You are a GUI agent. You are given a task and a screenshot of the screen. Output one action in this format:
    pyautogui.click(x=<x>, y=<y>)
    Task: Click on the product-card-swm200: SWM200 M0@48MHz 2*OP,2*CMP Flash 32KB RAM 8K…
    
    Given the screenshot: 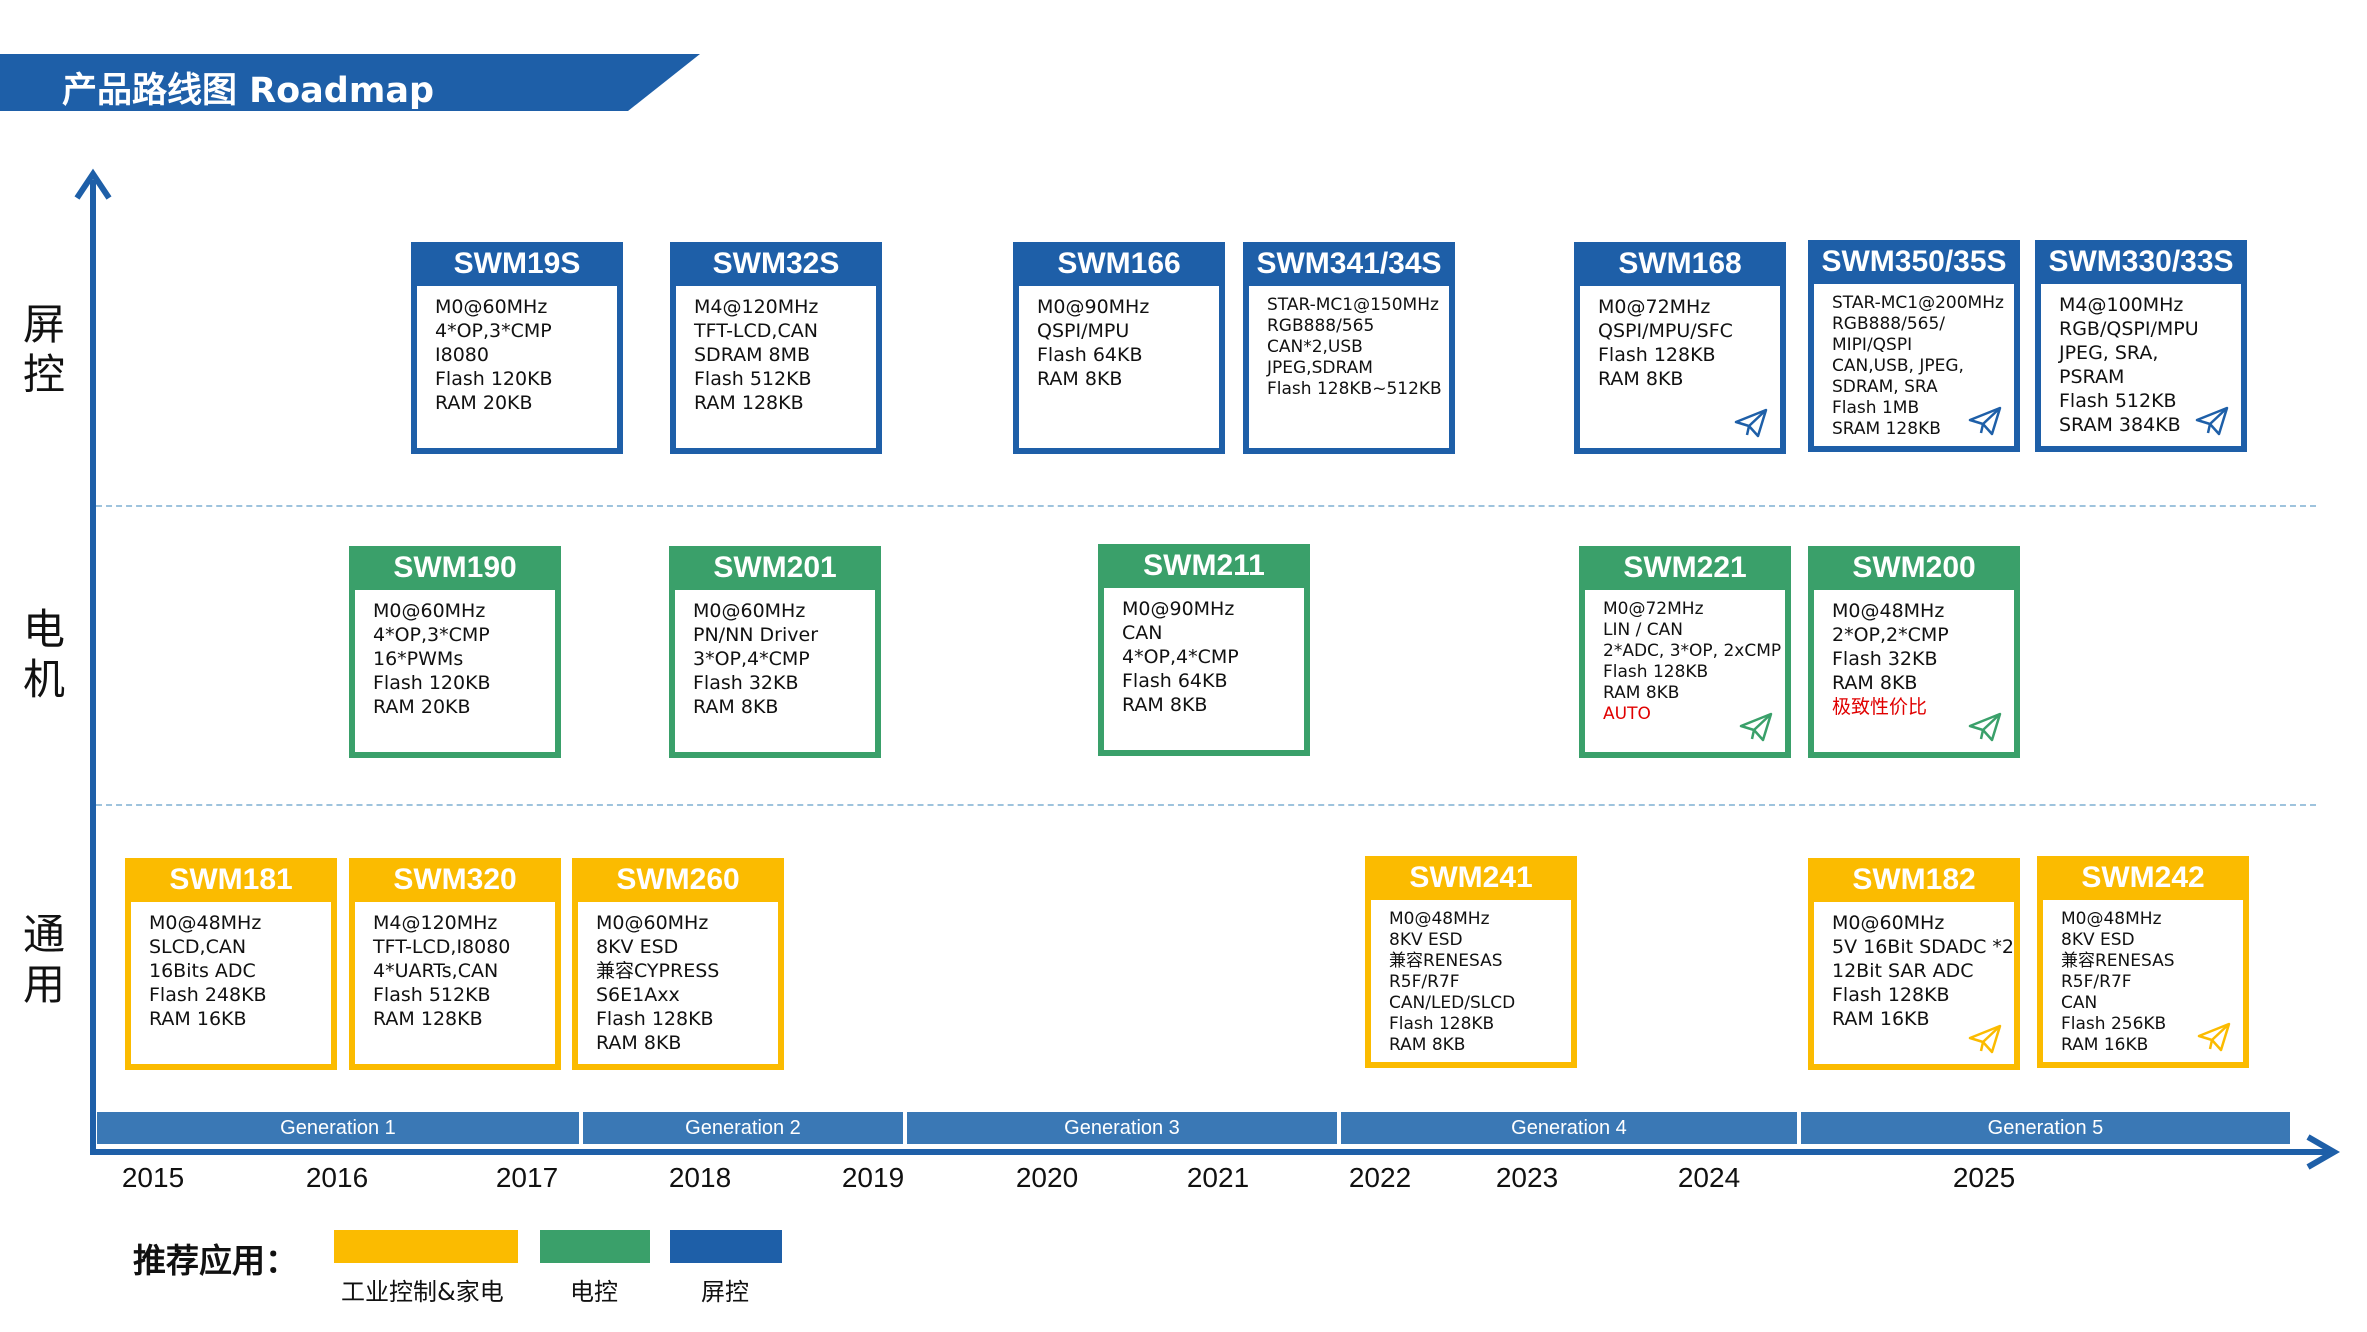 What is the action you would take?
    pyautogui.click(x=1914, y=652)
    